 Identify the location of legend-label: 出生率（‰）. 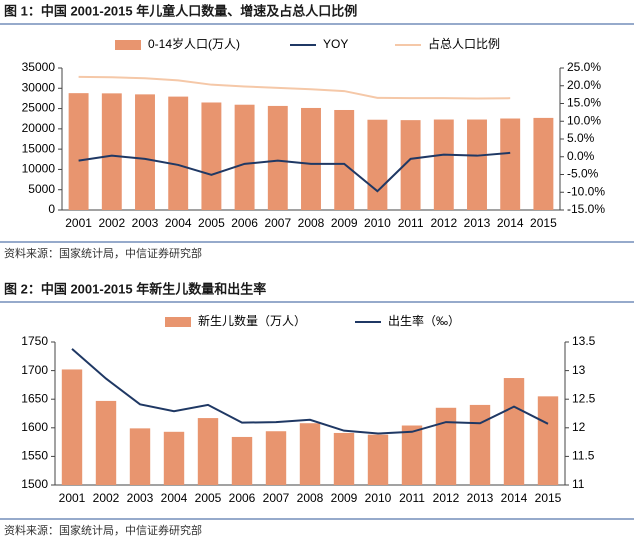
(424, 320).